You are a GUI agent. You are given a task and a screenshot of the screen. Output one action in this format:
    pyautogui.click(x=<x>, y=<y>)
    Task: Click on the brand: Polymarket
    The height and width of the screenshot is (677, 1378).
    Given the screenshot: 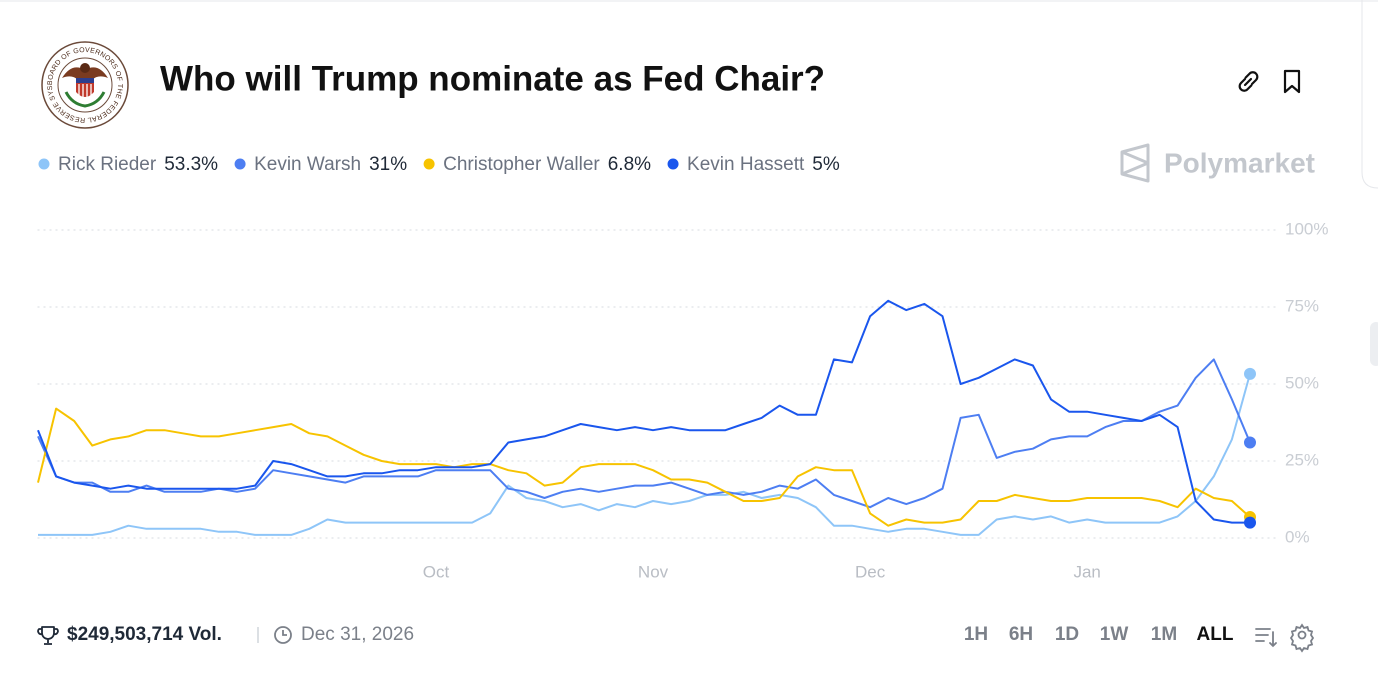 What is the action you would take?
    pyautogui.click(x=1217, y=163)
    